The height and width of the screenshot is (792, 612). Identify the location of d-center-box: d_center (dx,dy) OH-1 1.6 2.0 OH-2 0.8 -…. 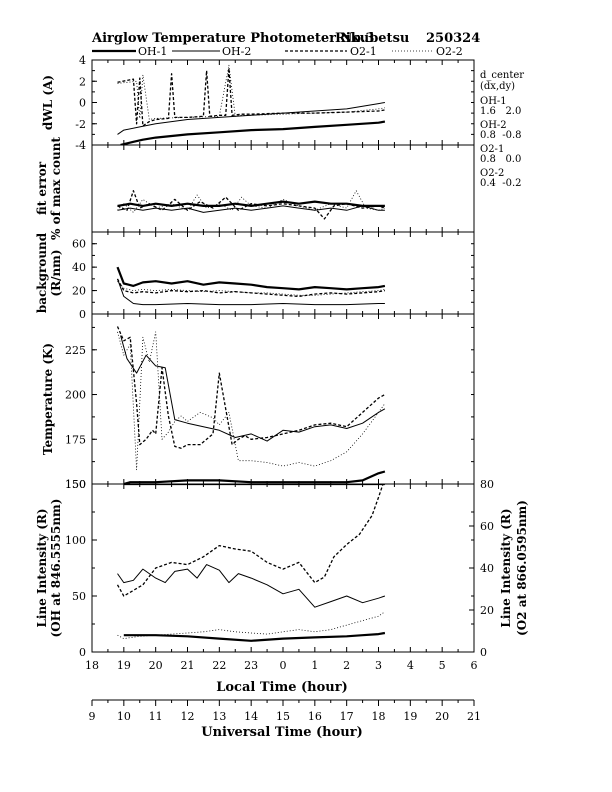
(502, 129).